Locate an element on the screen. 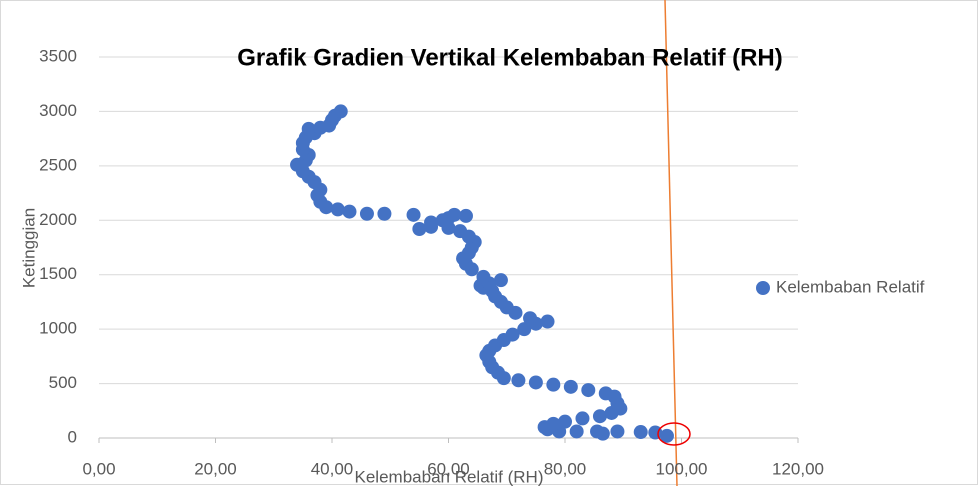 The height and width of the screenshot is (486, 979). x-tick-label: 20,00 is located at coordinates (215, 468).